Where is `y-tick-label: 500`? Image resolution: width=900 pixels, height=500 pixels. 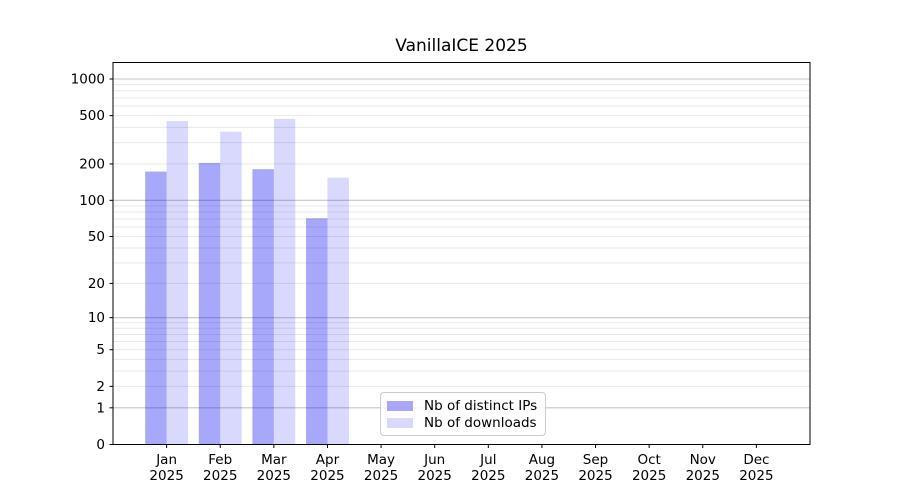
y-tick-label: 500 is located at coordinates (92, 116).